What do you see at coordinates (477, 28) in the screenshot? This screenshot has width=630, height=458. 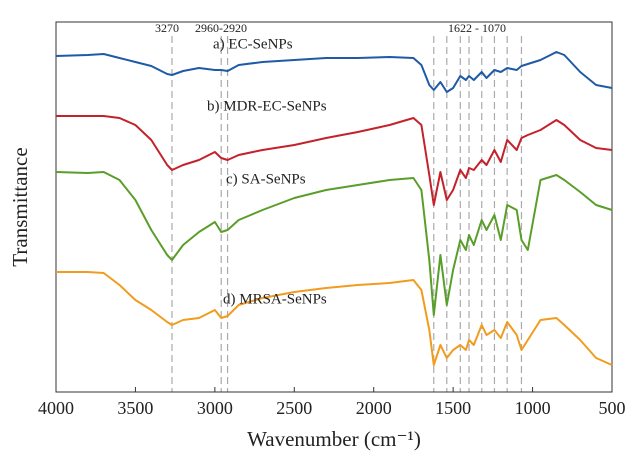 I see `annotation: 1622 - 1070` at bounding box center [477, 28].